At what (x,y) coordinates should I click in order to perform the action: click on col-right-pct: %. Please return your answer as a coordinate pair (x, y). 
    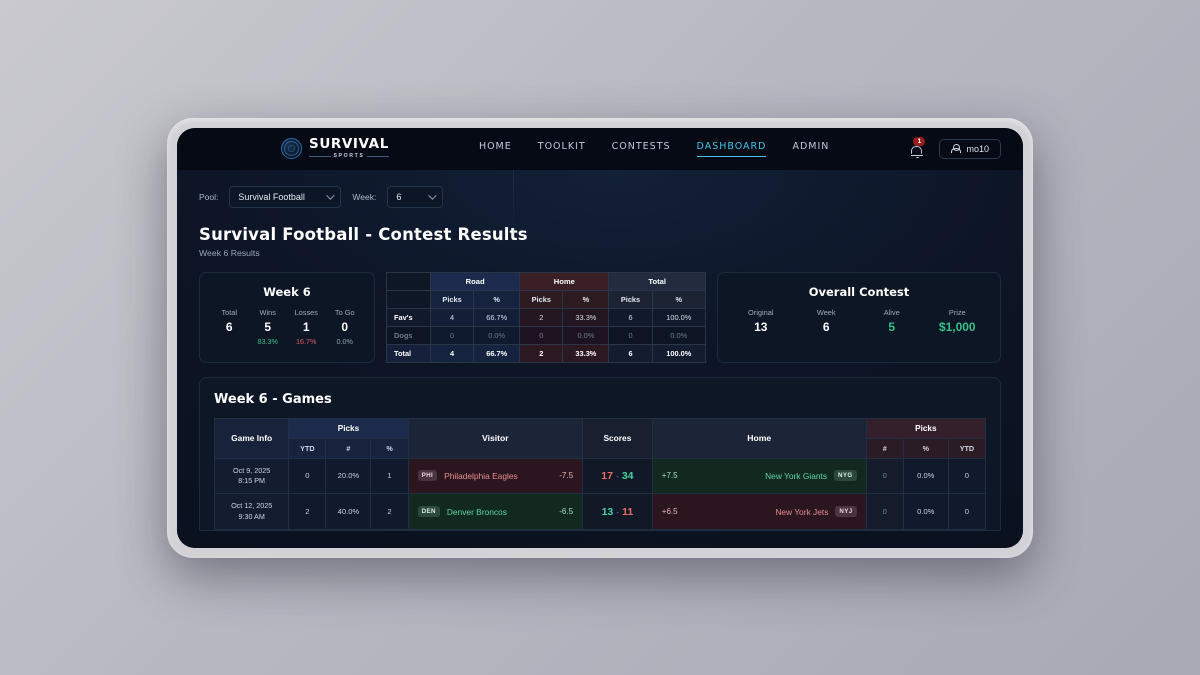
    Looking at the image, I should click on (925, 448).